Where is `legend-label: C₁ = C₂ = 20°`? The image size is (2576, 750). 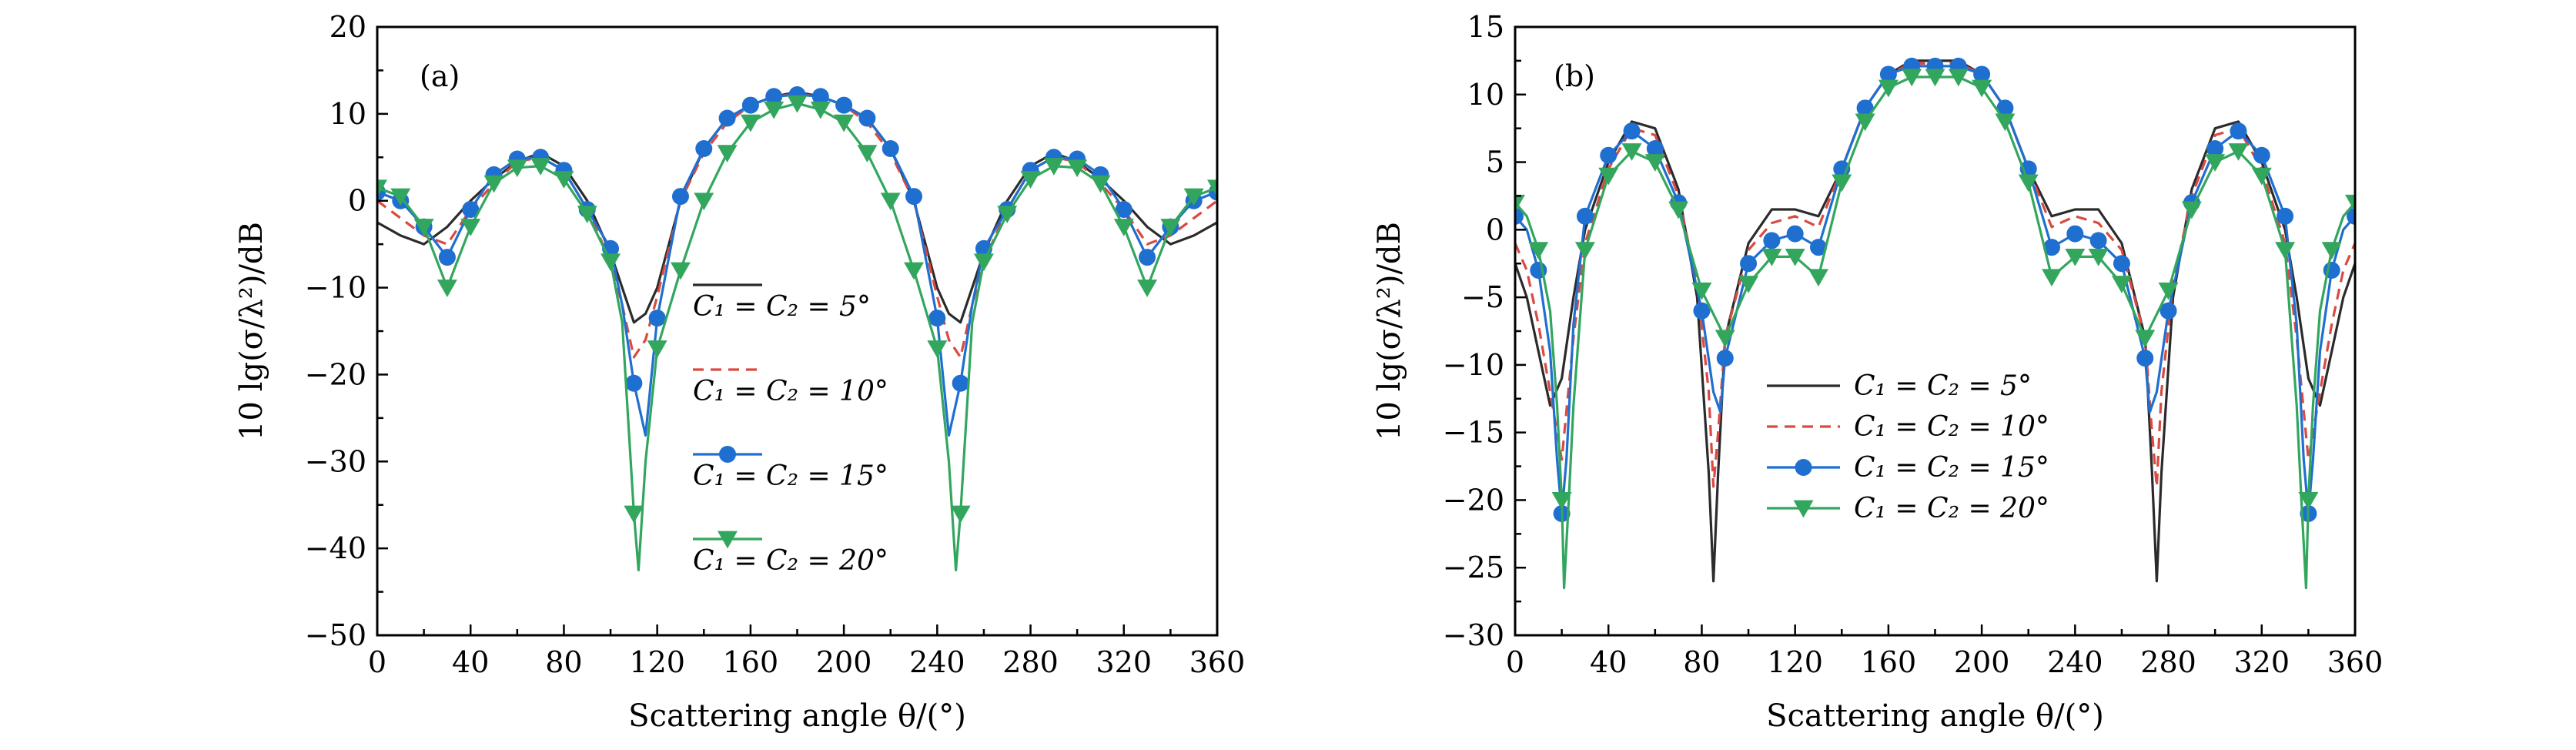
legend-label: C₁ = C₂ = 20° is located at coordinates (1952, 508).